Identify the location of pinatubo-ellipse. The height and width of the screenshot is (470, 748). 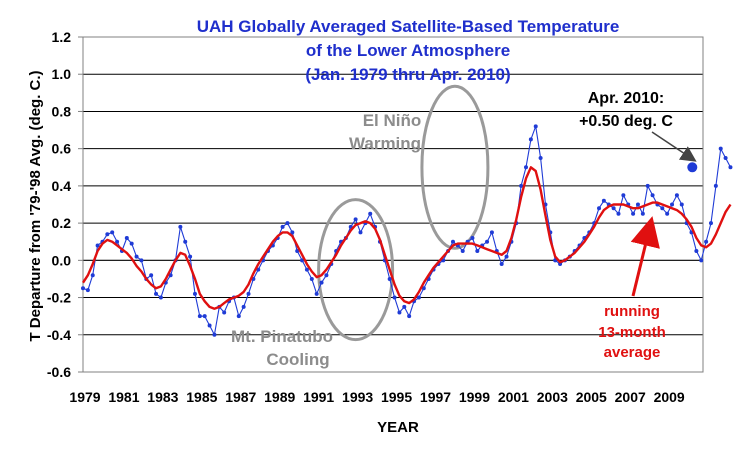
(356, 270).